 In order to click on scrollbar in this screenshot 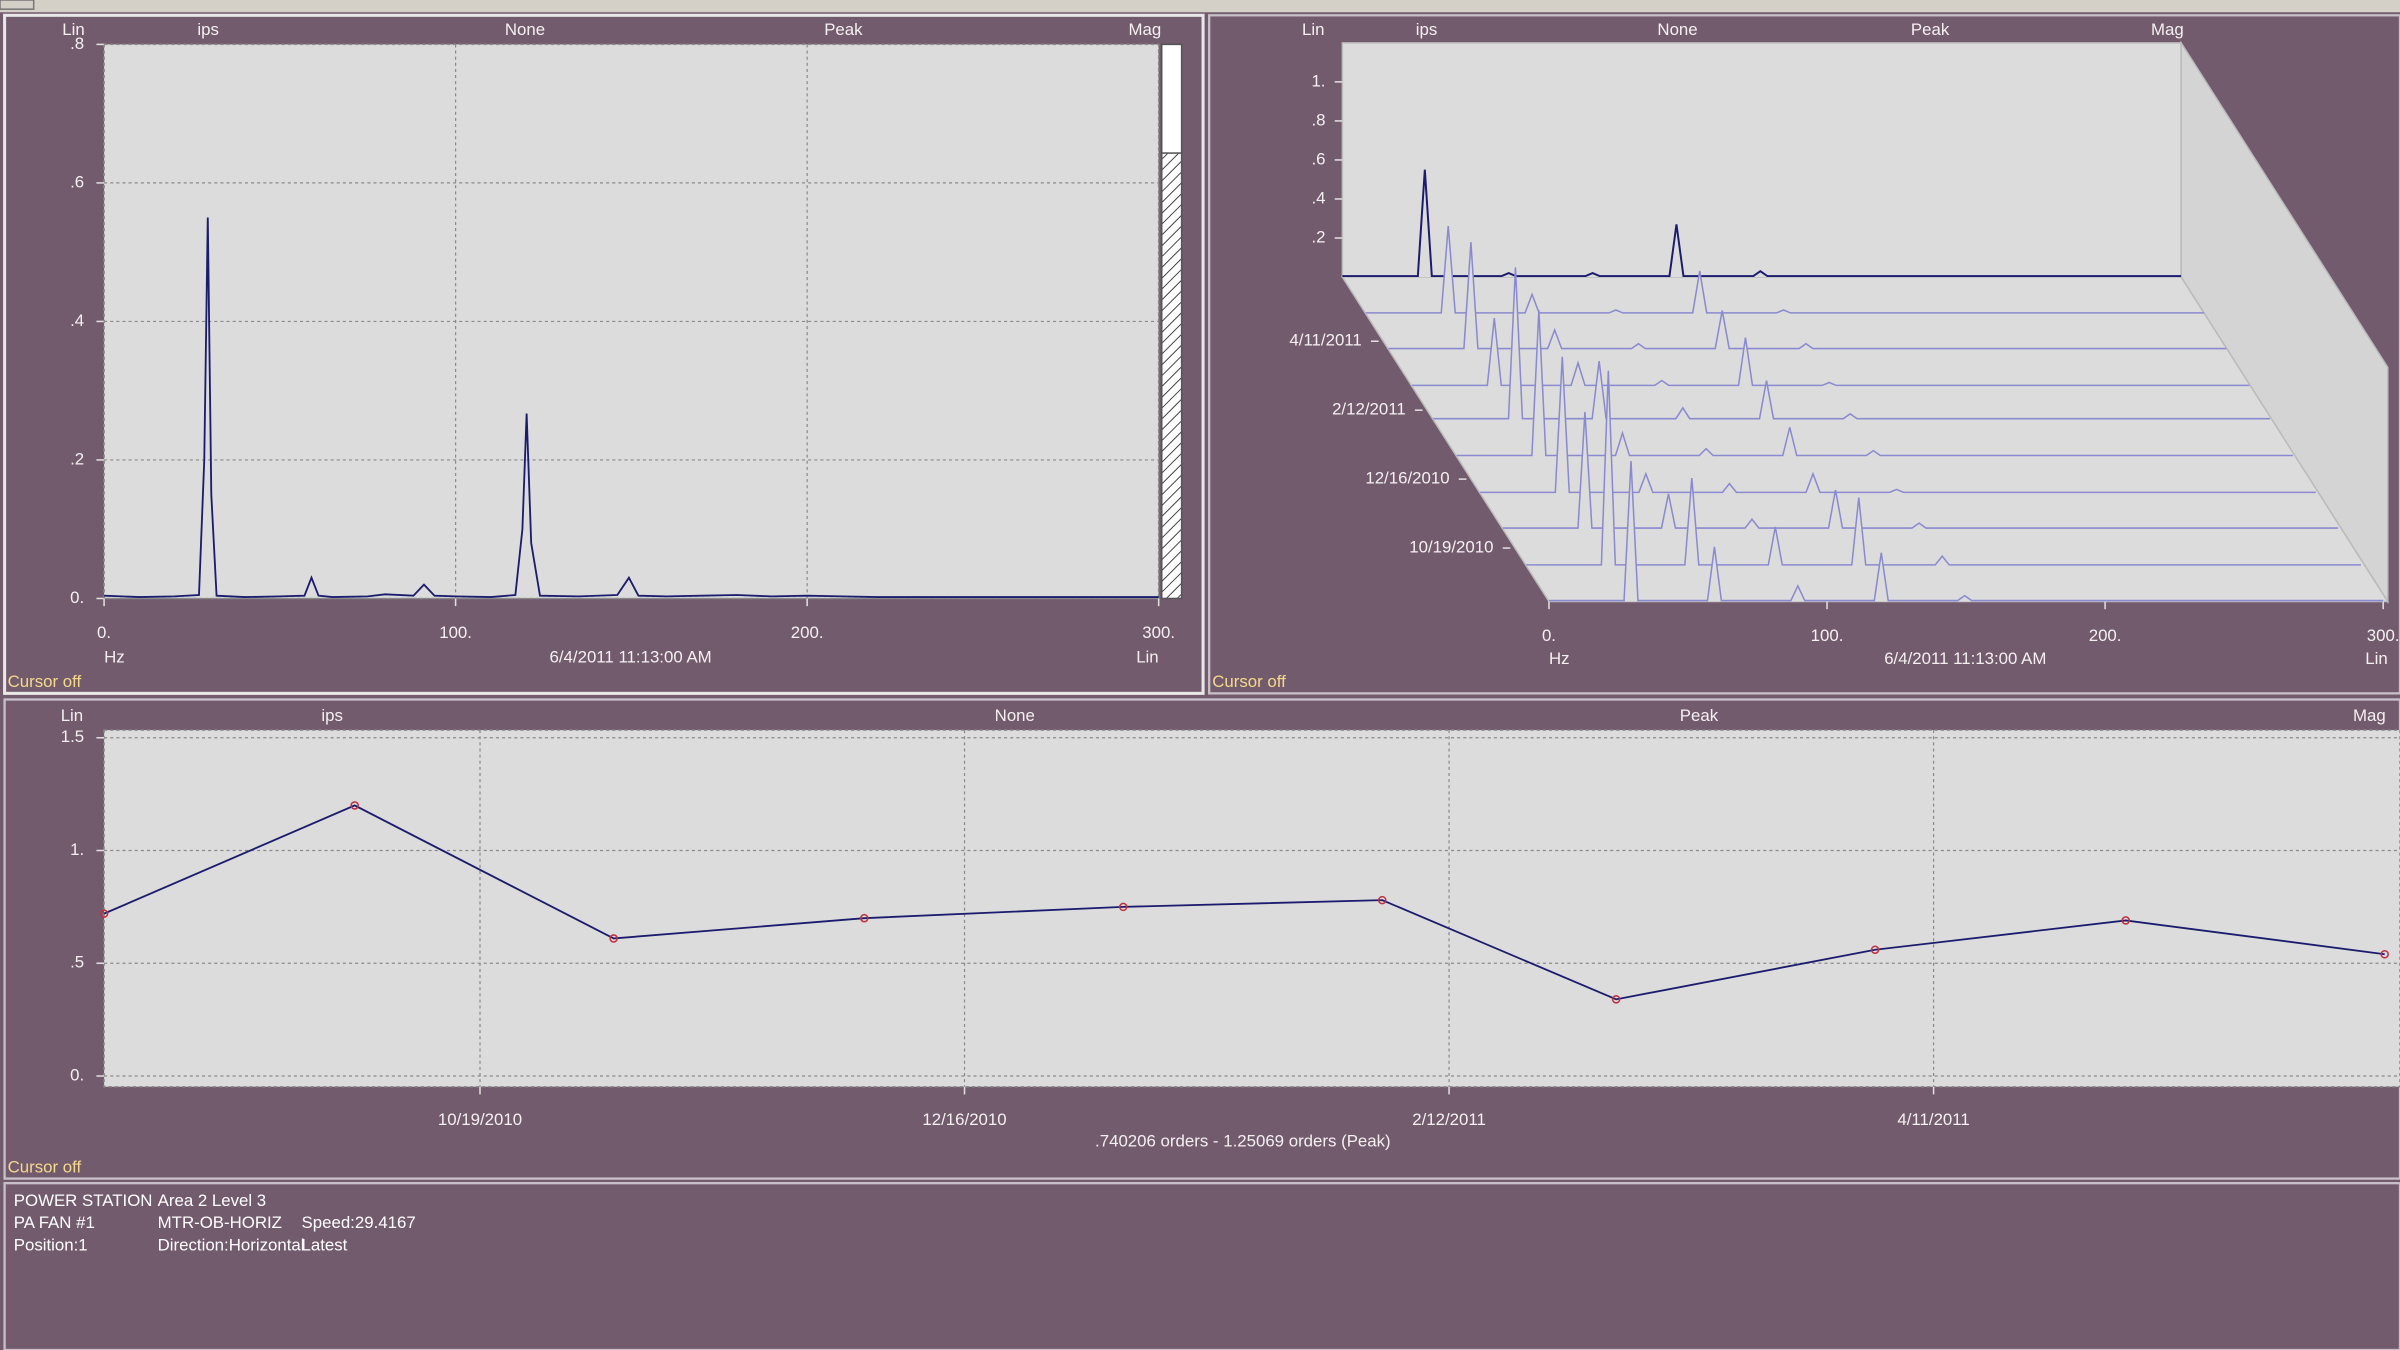, I will do `click(1171, 321)`.